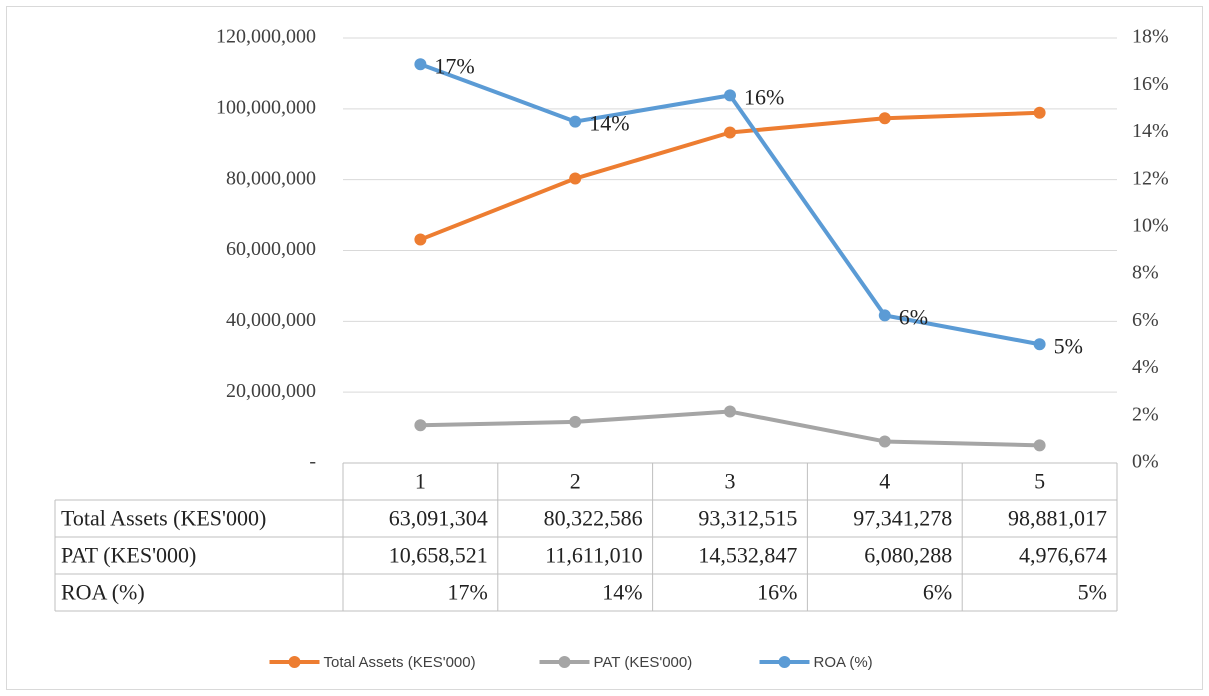  Describe the element at coordinates (843, 662) in the screenshot. I see `legend-label: ROA (%)` at that location.